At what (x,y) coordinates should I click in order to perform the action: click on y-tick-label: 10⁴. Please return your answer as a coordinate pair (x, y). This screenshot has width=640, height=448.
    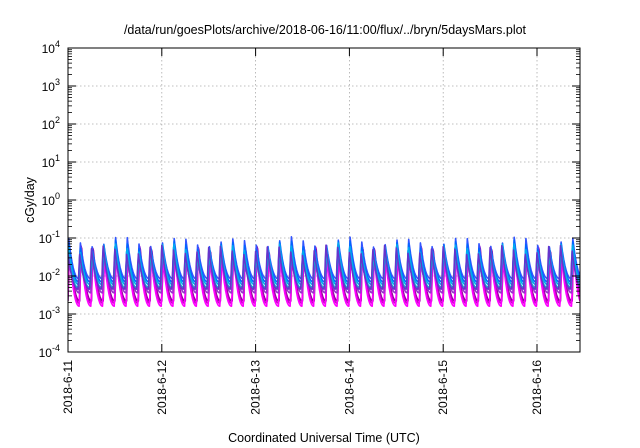
    Looking at the image, I should click on (51, 47).